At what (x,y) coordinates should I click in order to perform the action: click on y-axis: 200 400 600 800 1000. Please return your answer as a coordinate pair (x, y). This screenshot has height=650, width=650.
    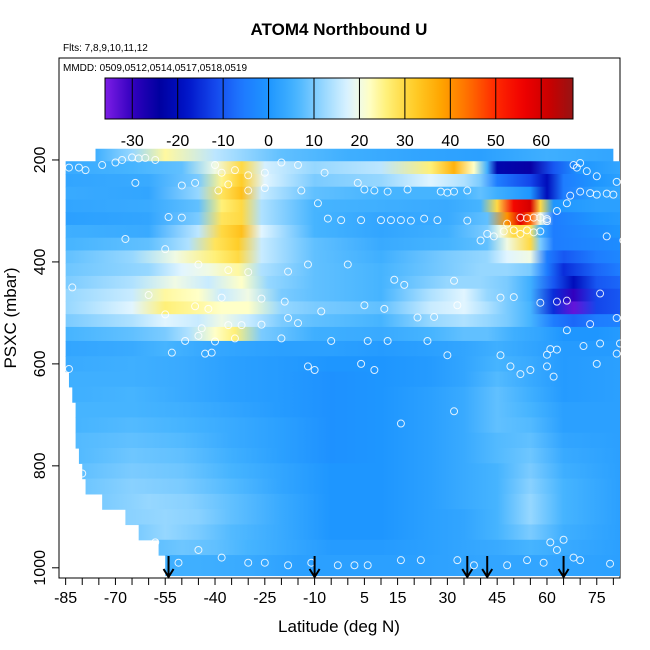
    Looking at the image, I should click on (45, 366).